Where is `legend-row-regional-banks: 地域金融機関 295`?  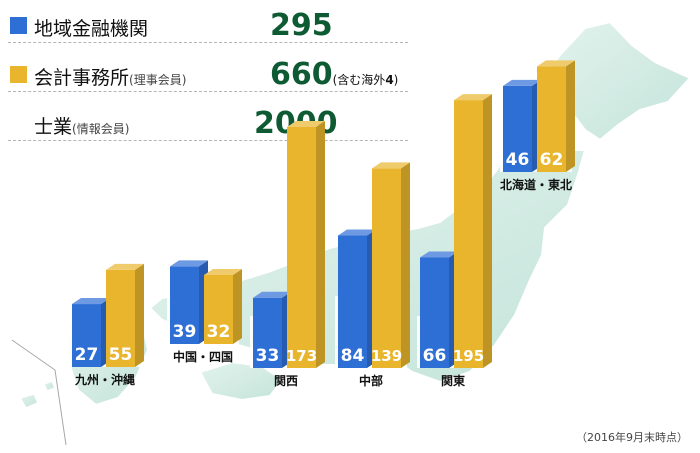
legend-row-regional-banks: 地域金融機関 295 is located at coordinates (208, 25).